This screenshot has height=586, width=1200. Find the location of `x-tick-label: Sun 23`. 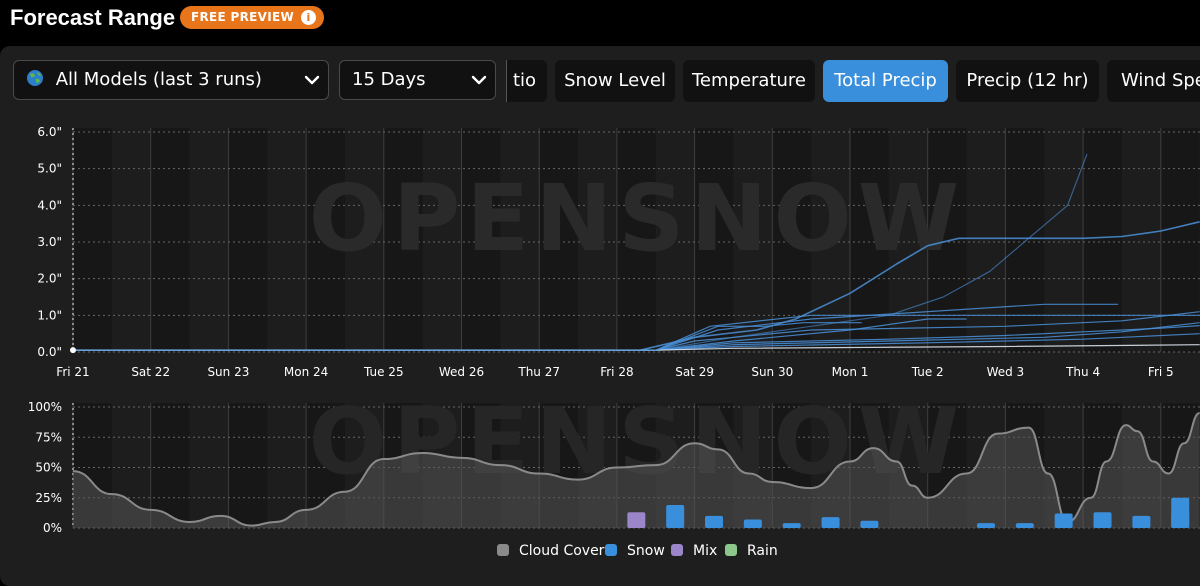

x-tick-label: Sun 23 is located at coordinates (228, 372).